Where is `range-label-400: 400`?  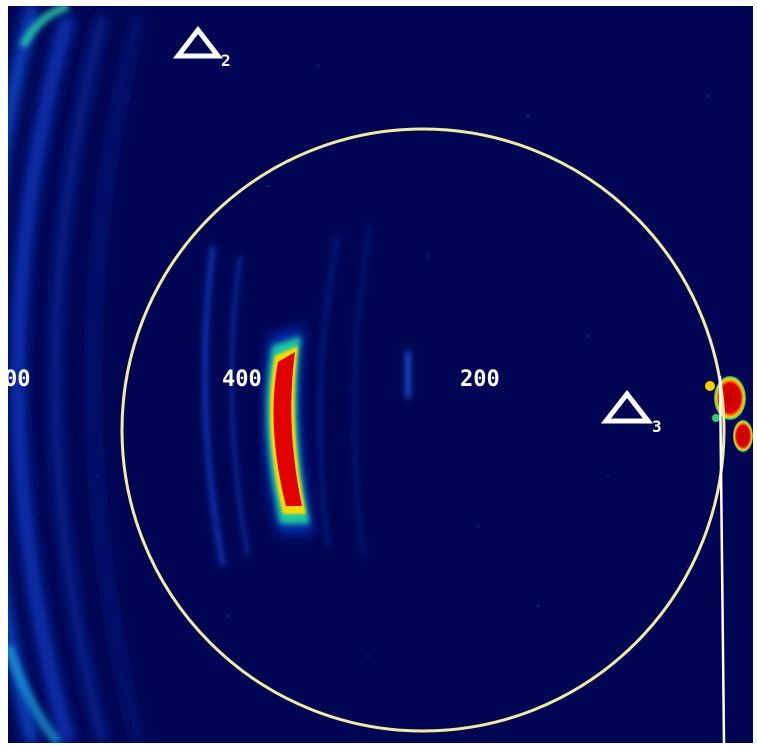 range-label-400: 400 is located at coordinates (242, 379).